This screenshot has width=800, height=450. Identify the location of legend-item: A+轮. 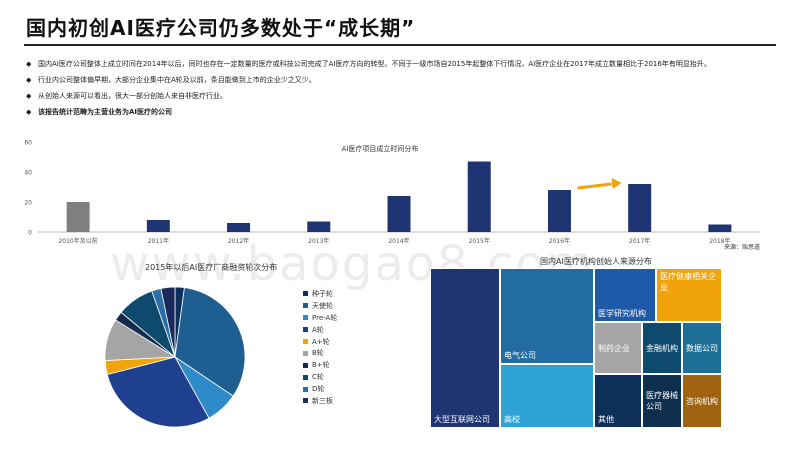
(320, 342).